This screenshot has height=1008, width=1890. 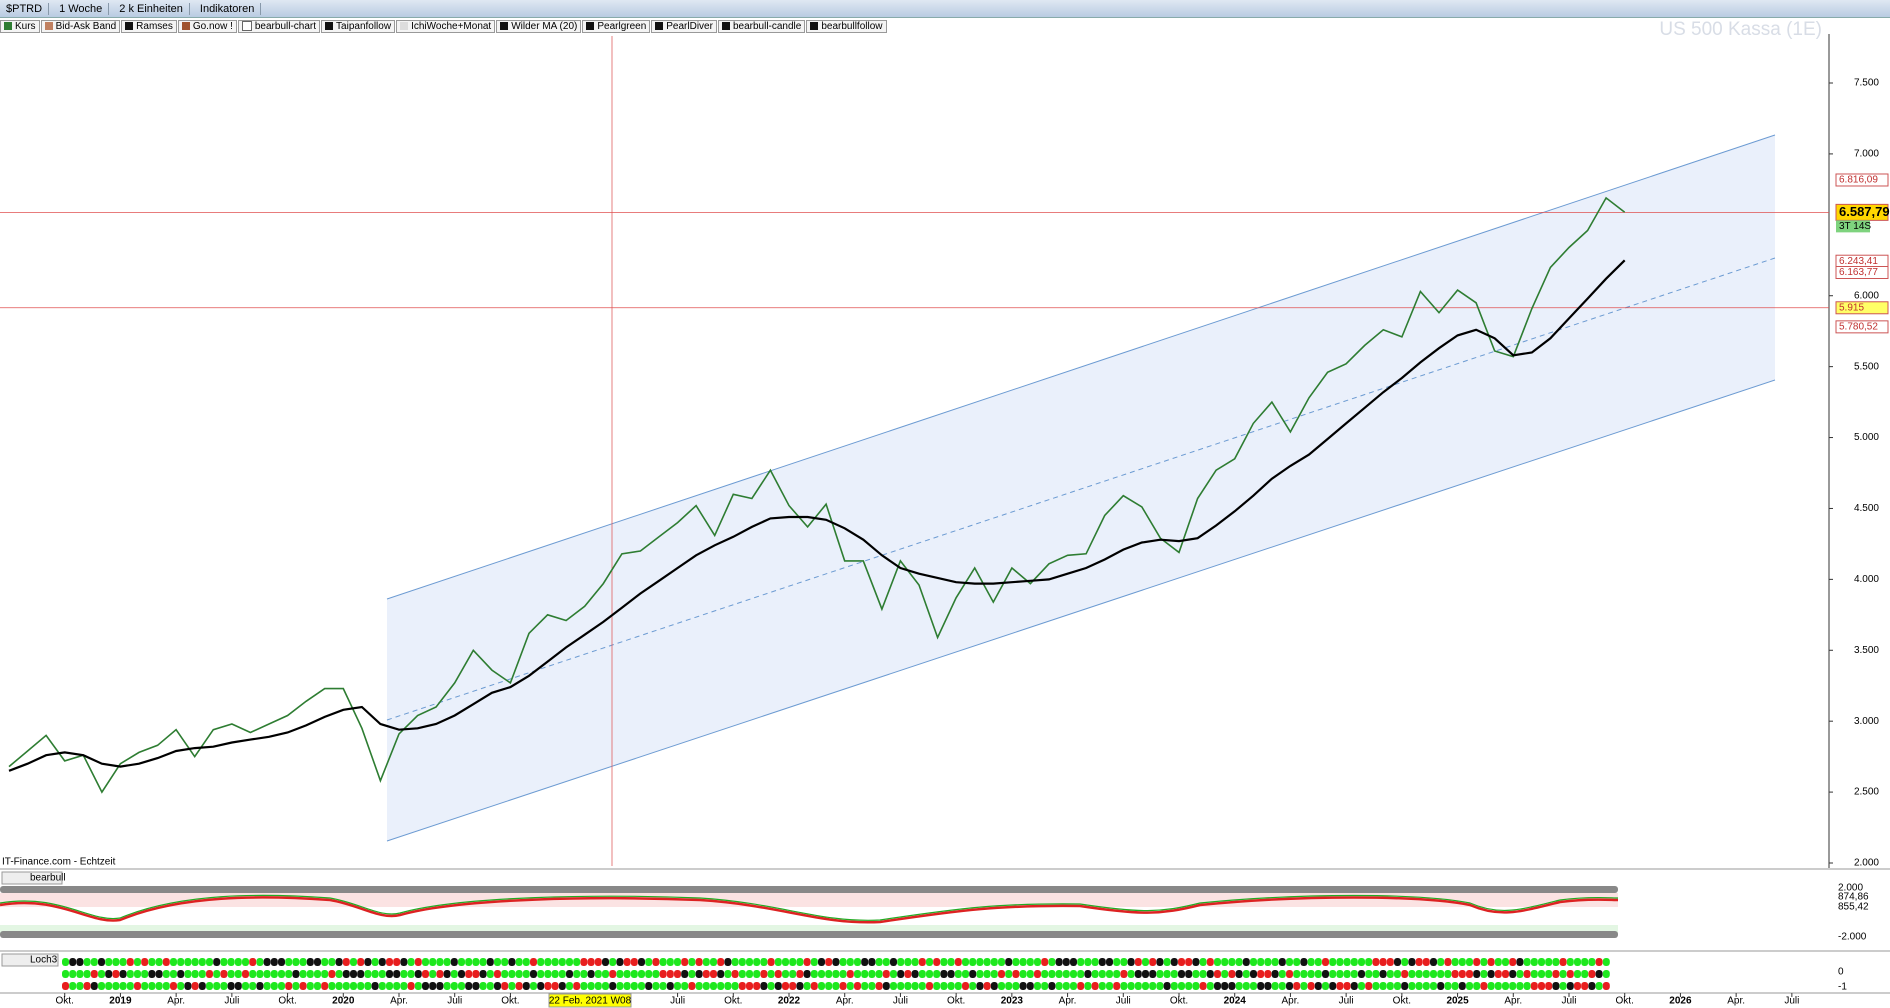 What do you see at coordinates (151, 8) in the screenshot?
I see `units-select: 2 k Einheiten` at bounding box center [151, 8].